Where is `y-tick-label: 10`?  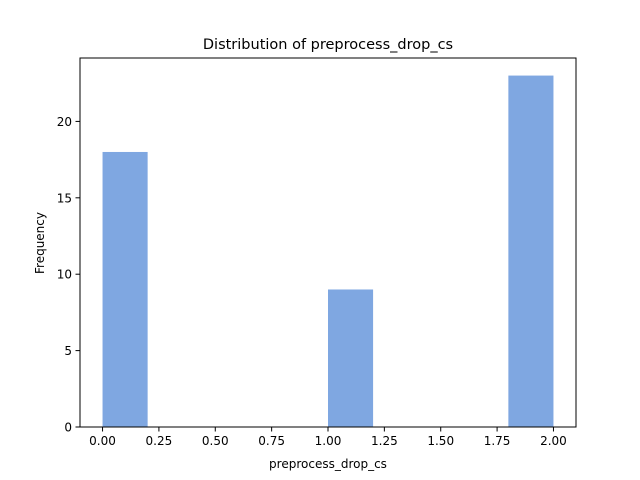 y-tick-label: 10 is located at coordinates (64, 275).